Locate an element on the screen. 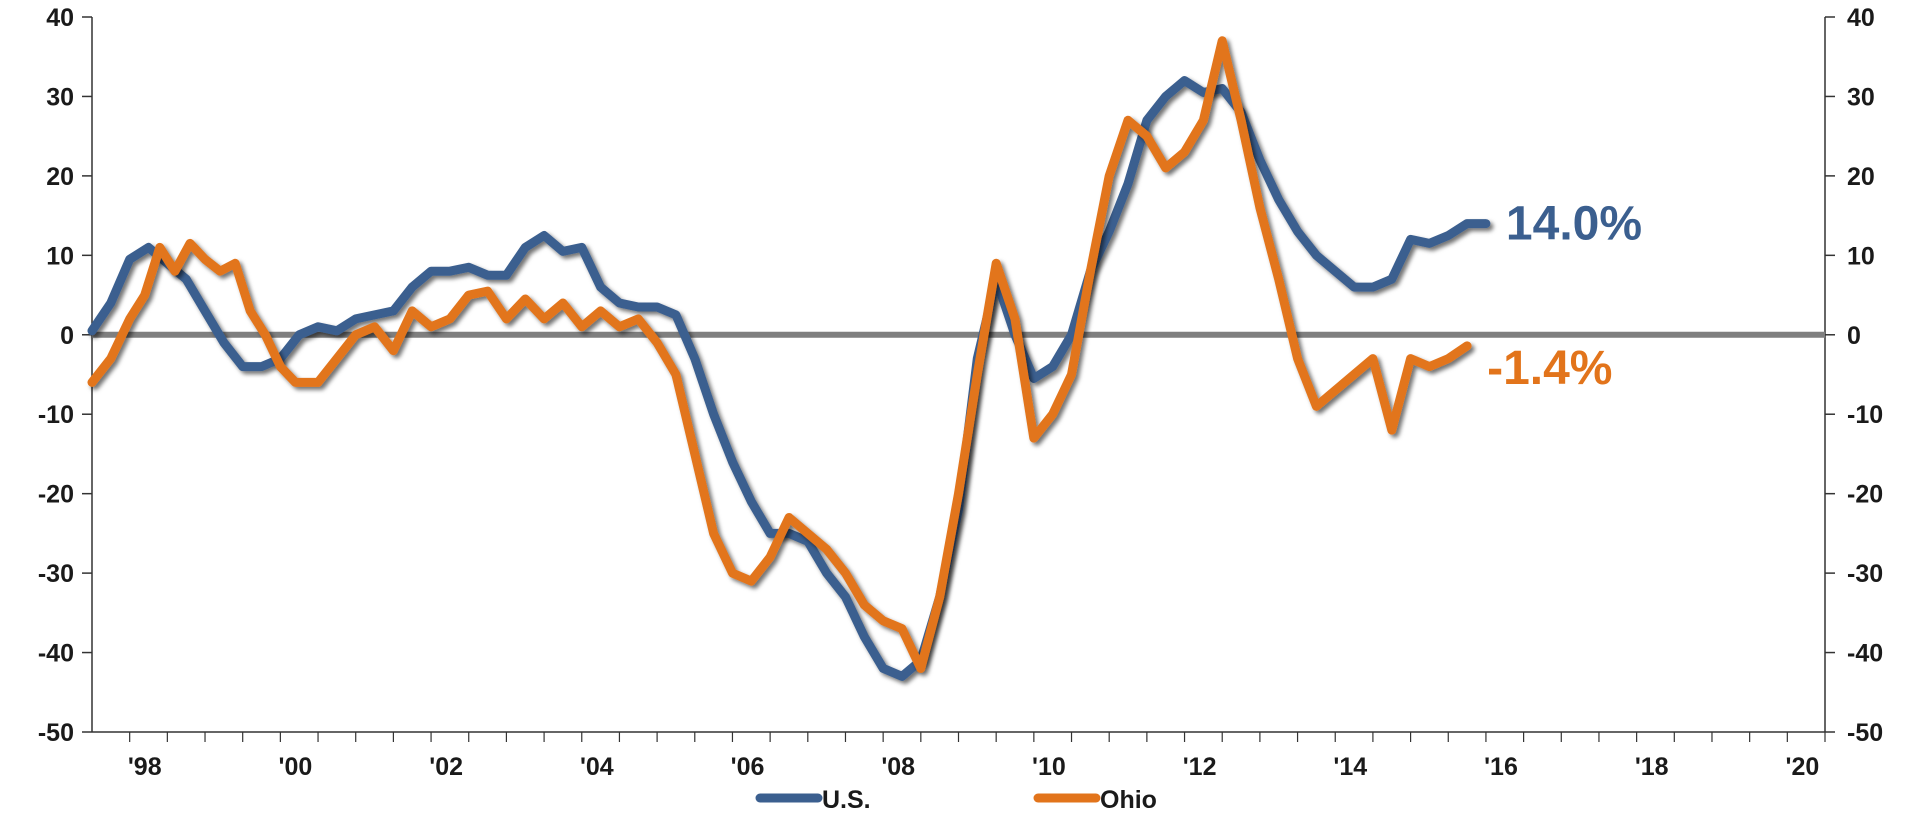  y-tick-label-right: -50 is located at coordinates (1865, 733).